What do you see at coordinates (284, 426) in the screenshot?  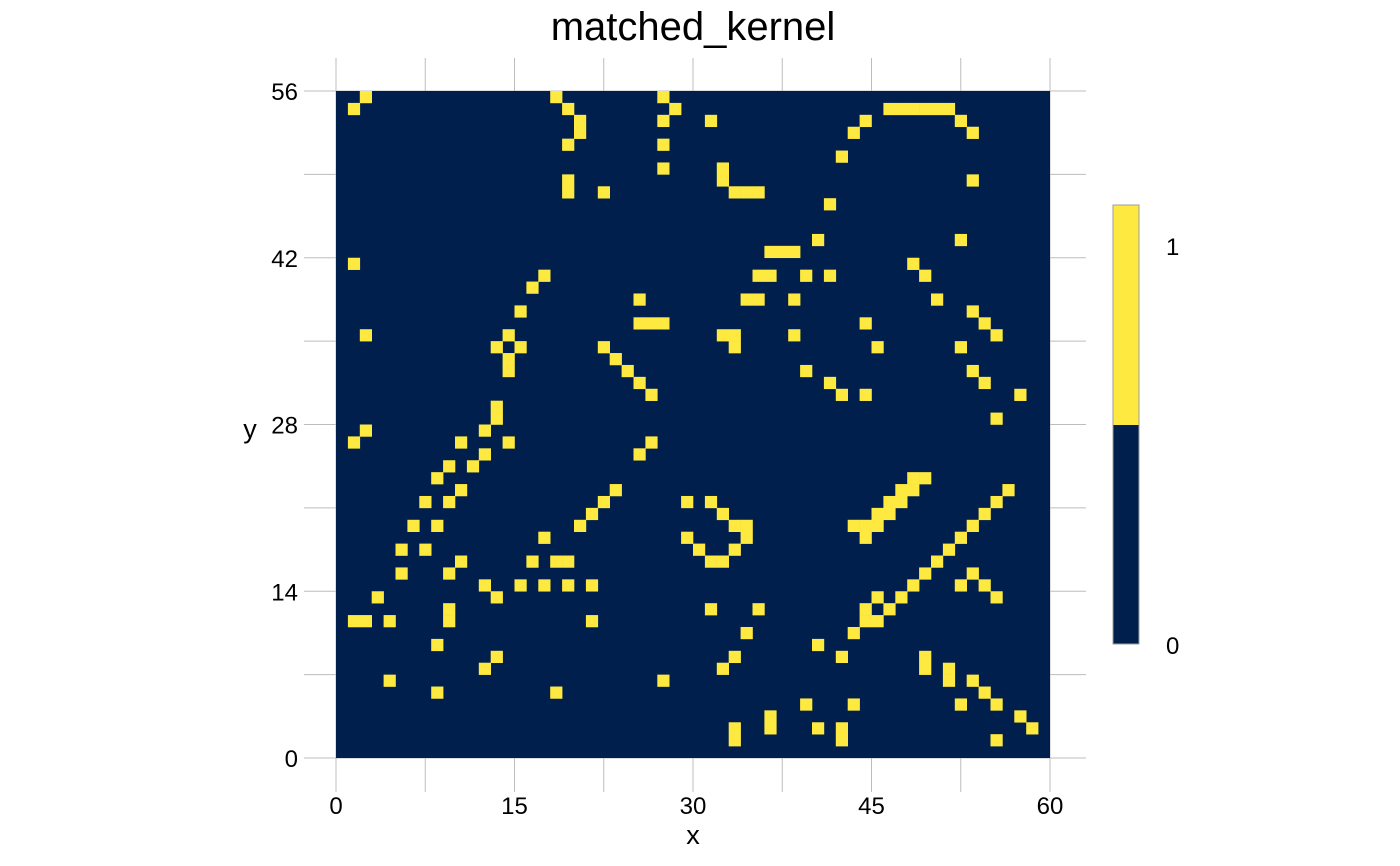 I see `y-axis-ticks: 0 14 28 42 56` at bounding box center [284, 426].